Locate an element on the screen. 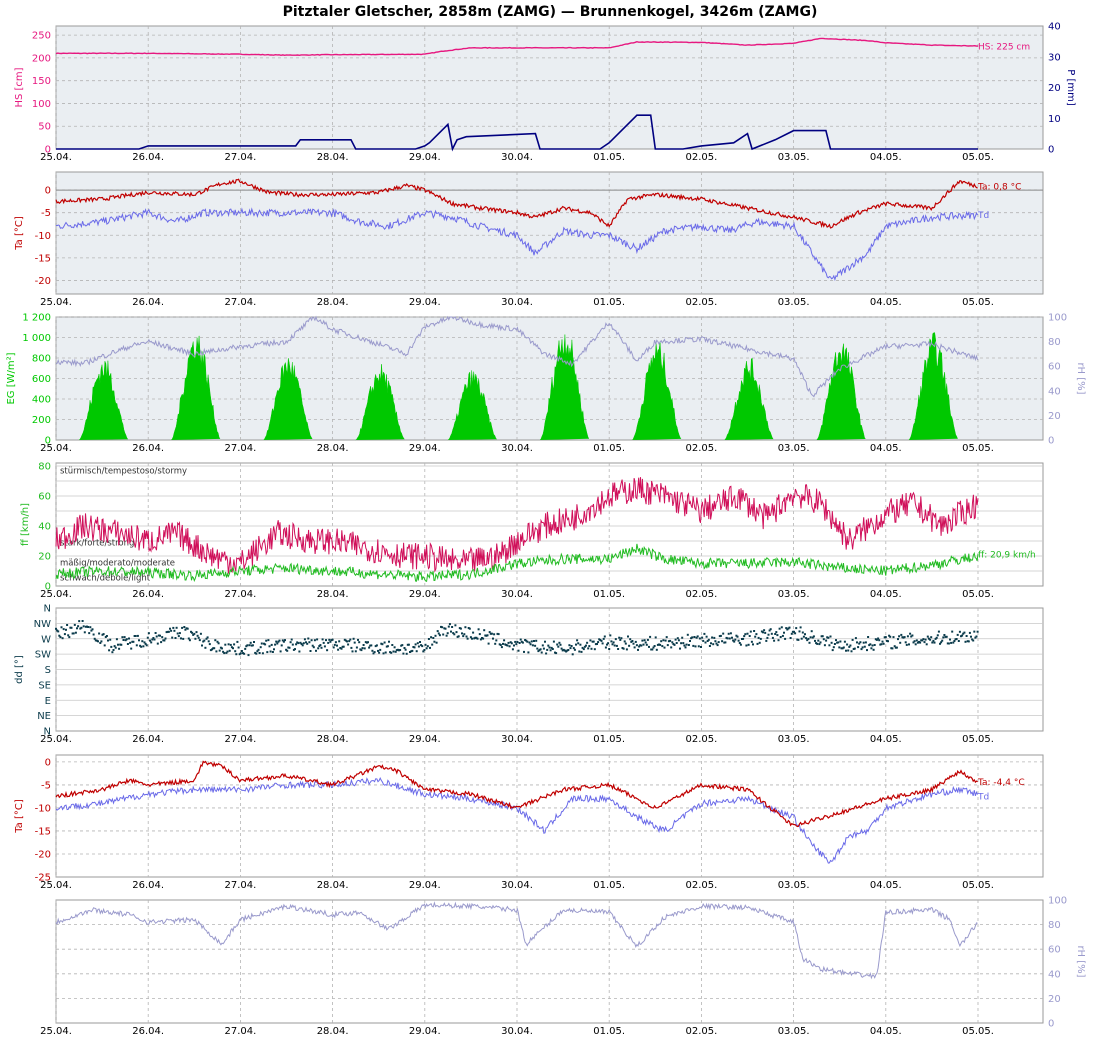 The width and height of the screenshot is (1100, 1050). ta-axis-label: Ta [°C] is located at coordinates (19, 233).